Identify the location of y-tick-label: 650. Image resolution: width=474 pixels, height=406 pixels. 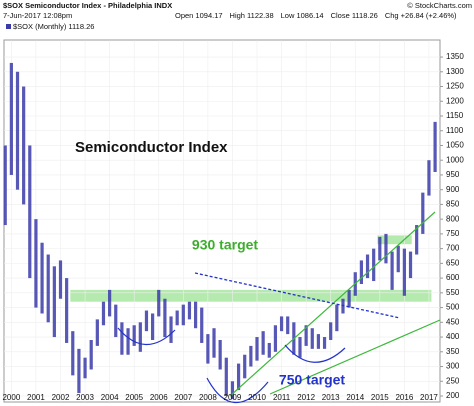
(453, 262).